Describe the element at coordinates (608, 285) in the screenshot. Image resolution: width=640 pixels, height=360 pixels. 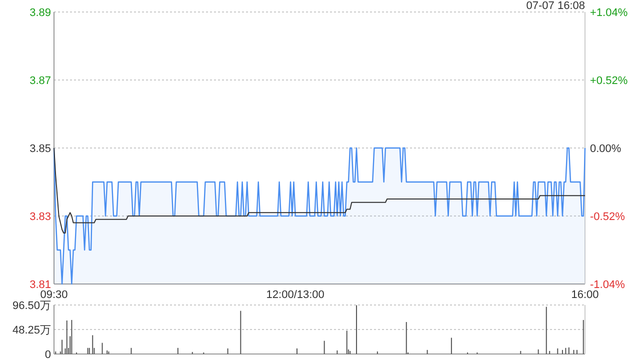
I see `y2-tick-label: -1.04%` at that location.